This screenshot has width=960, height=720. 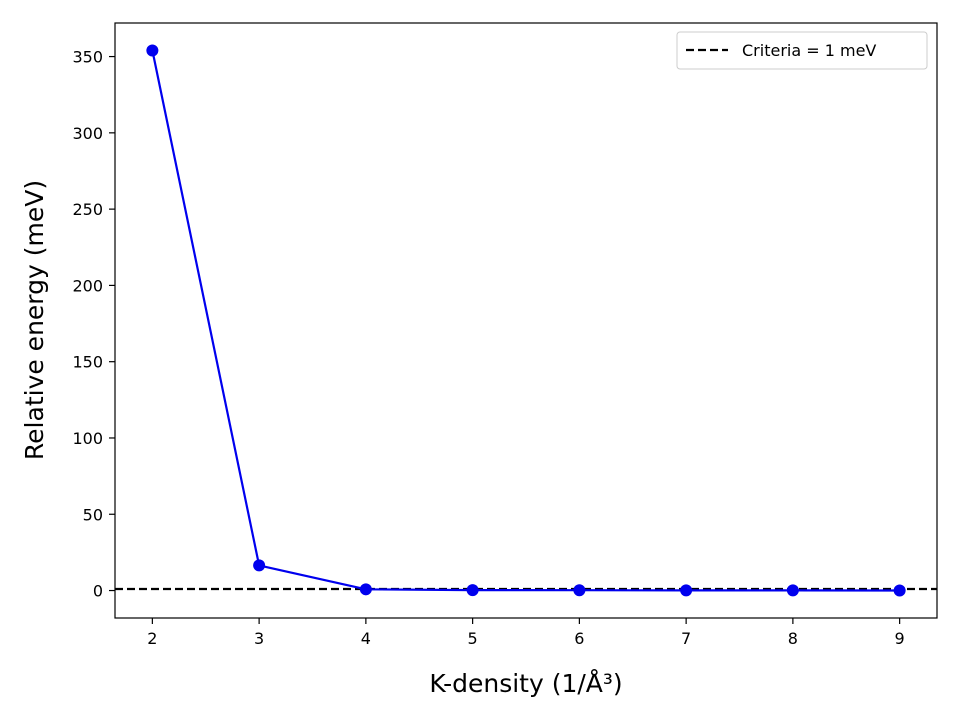 I want to click on x-tick-label: 7, so click(x=686, y=638).